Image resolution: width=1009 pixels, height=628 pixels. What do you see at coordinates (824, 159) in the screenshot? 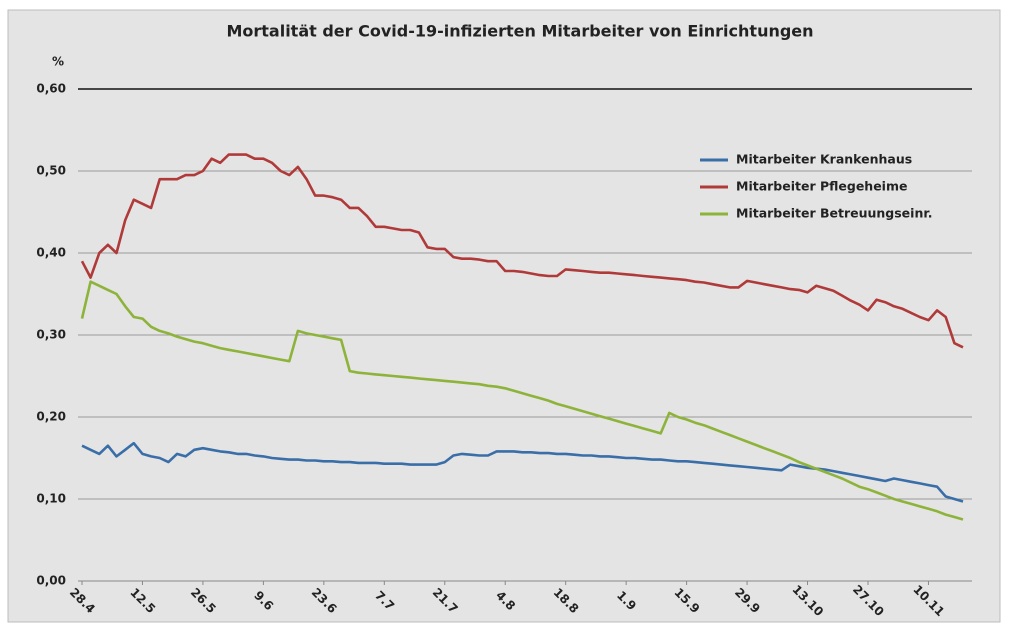
I see `legend-label: Mitarbeiter Krankenhaus` at bounding box center [824, 159].